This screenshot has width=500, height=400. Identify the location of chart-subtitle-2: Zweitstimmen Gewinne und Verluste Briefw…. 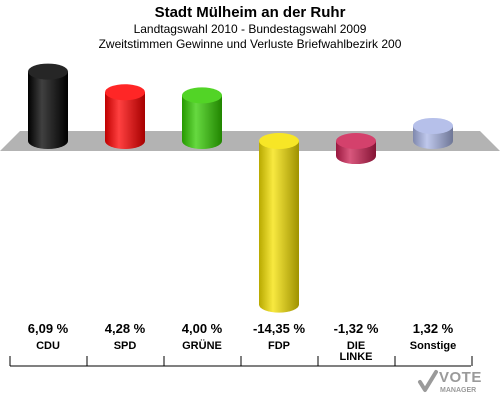
(250, 44).